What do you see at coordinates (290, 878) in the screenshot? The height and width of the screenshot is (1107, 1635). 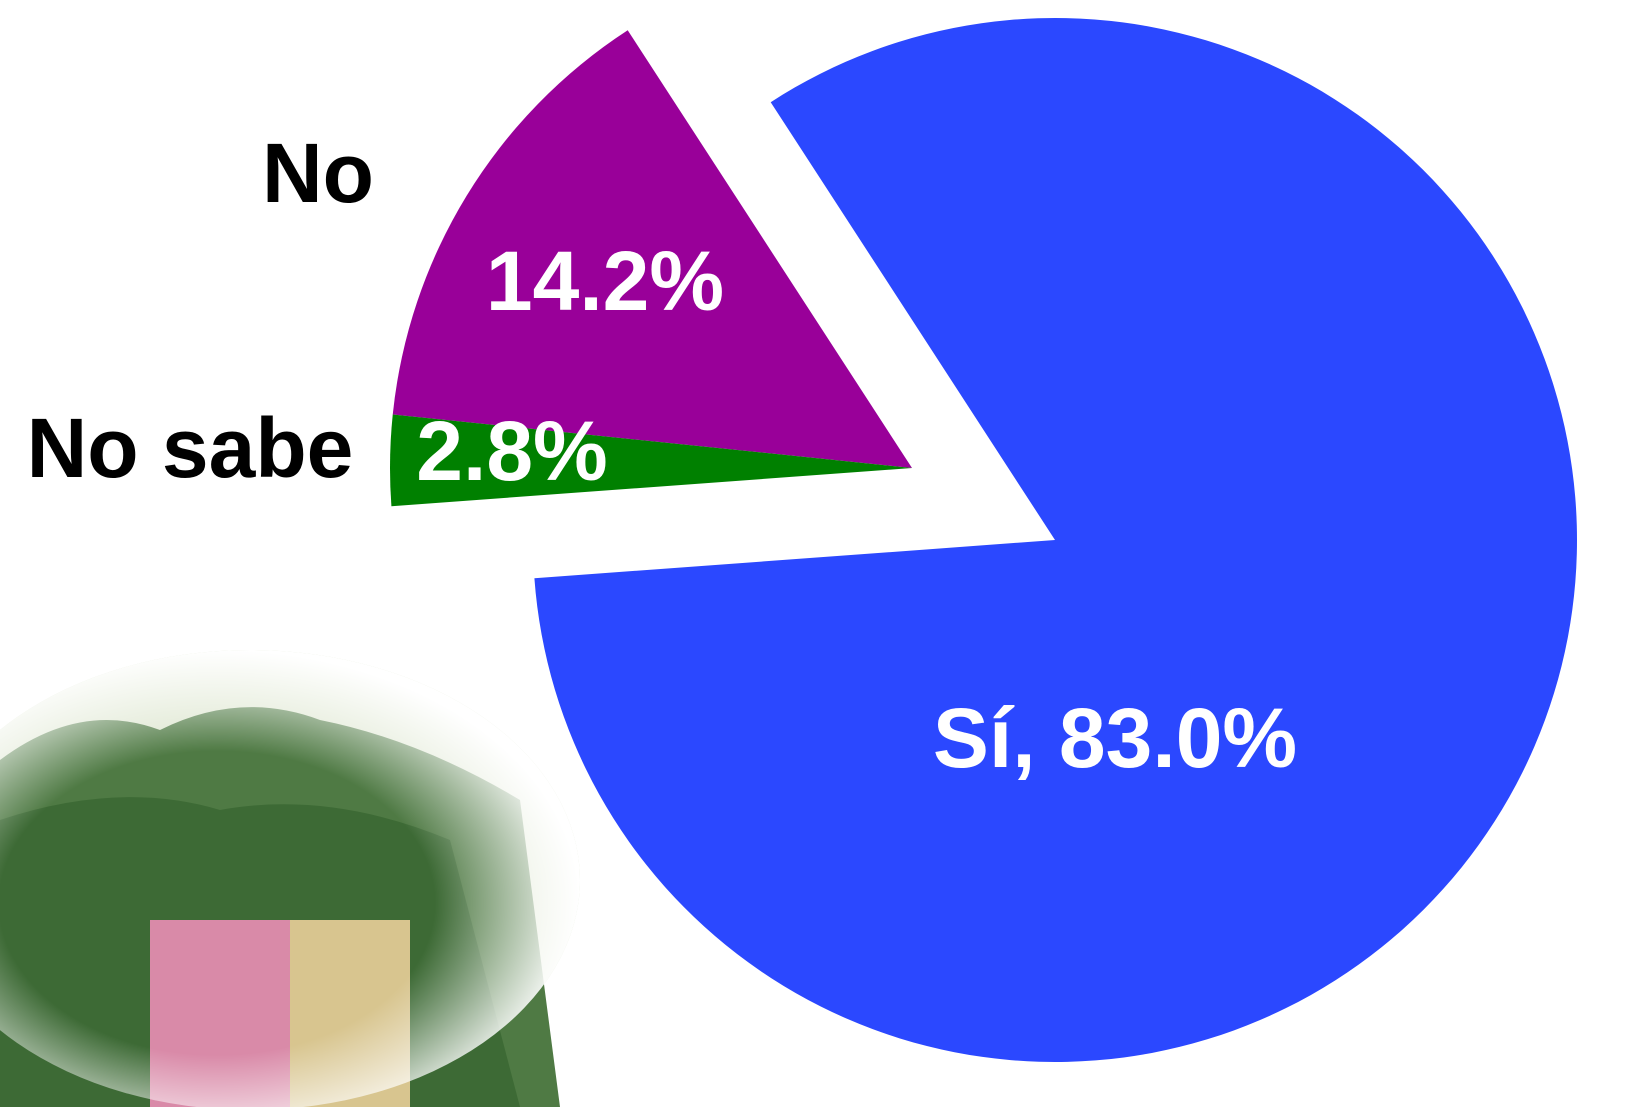 I see `photo` at bounding box center [290, 878].